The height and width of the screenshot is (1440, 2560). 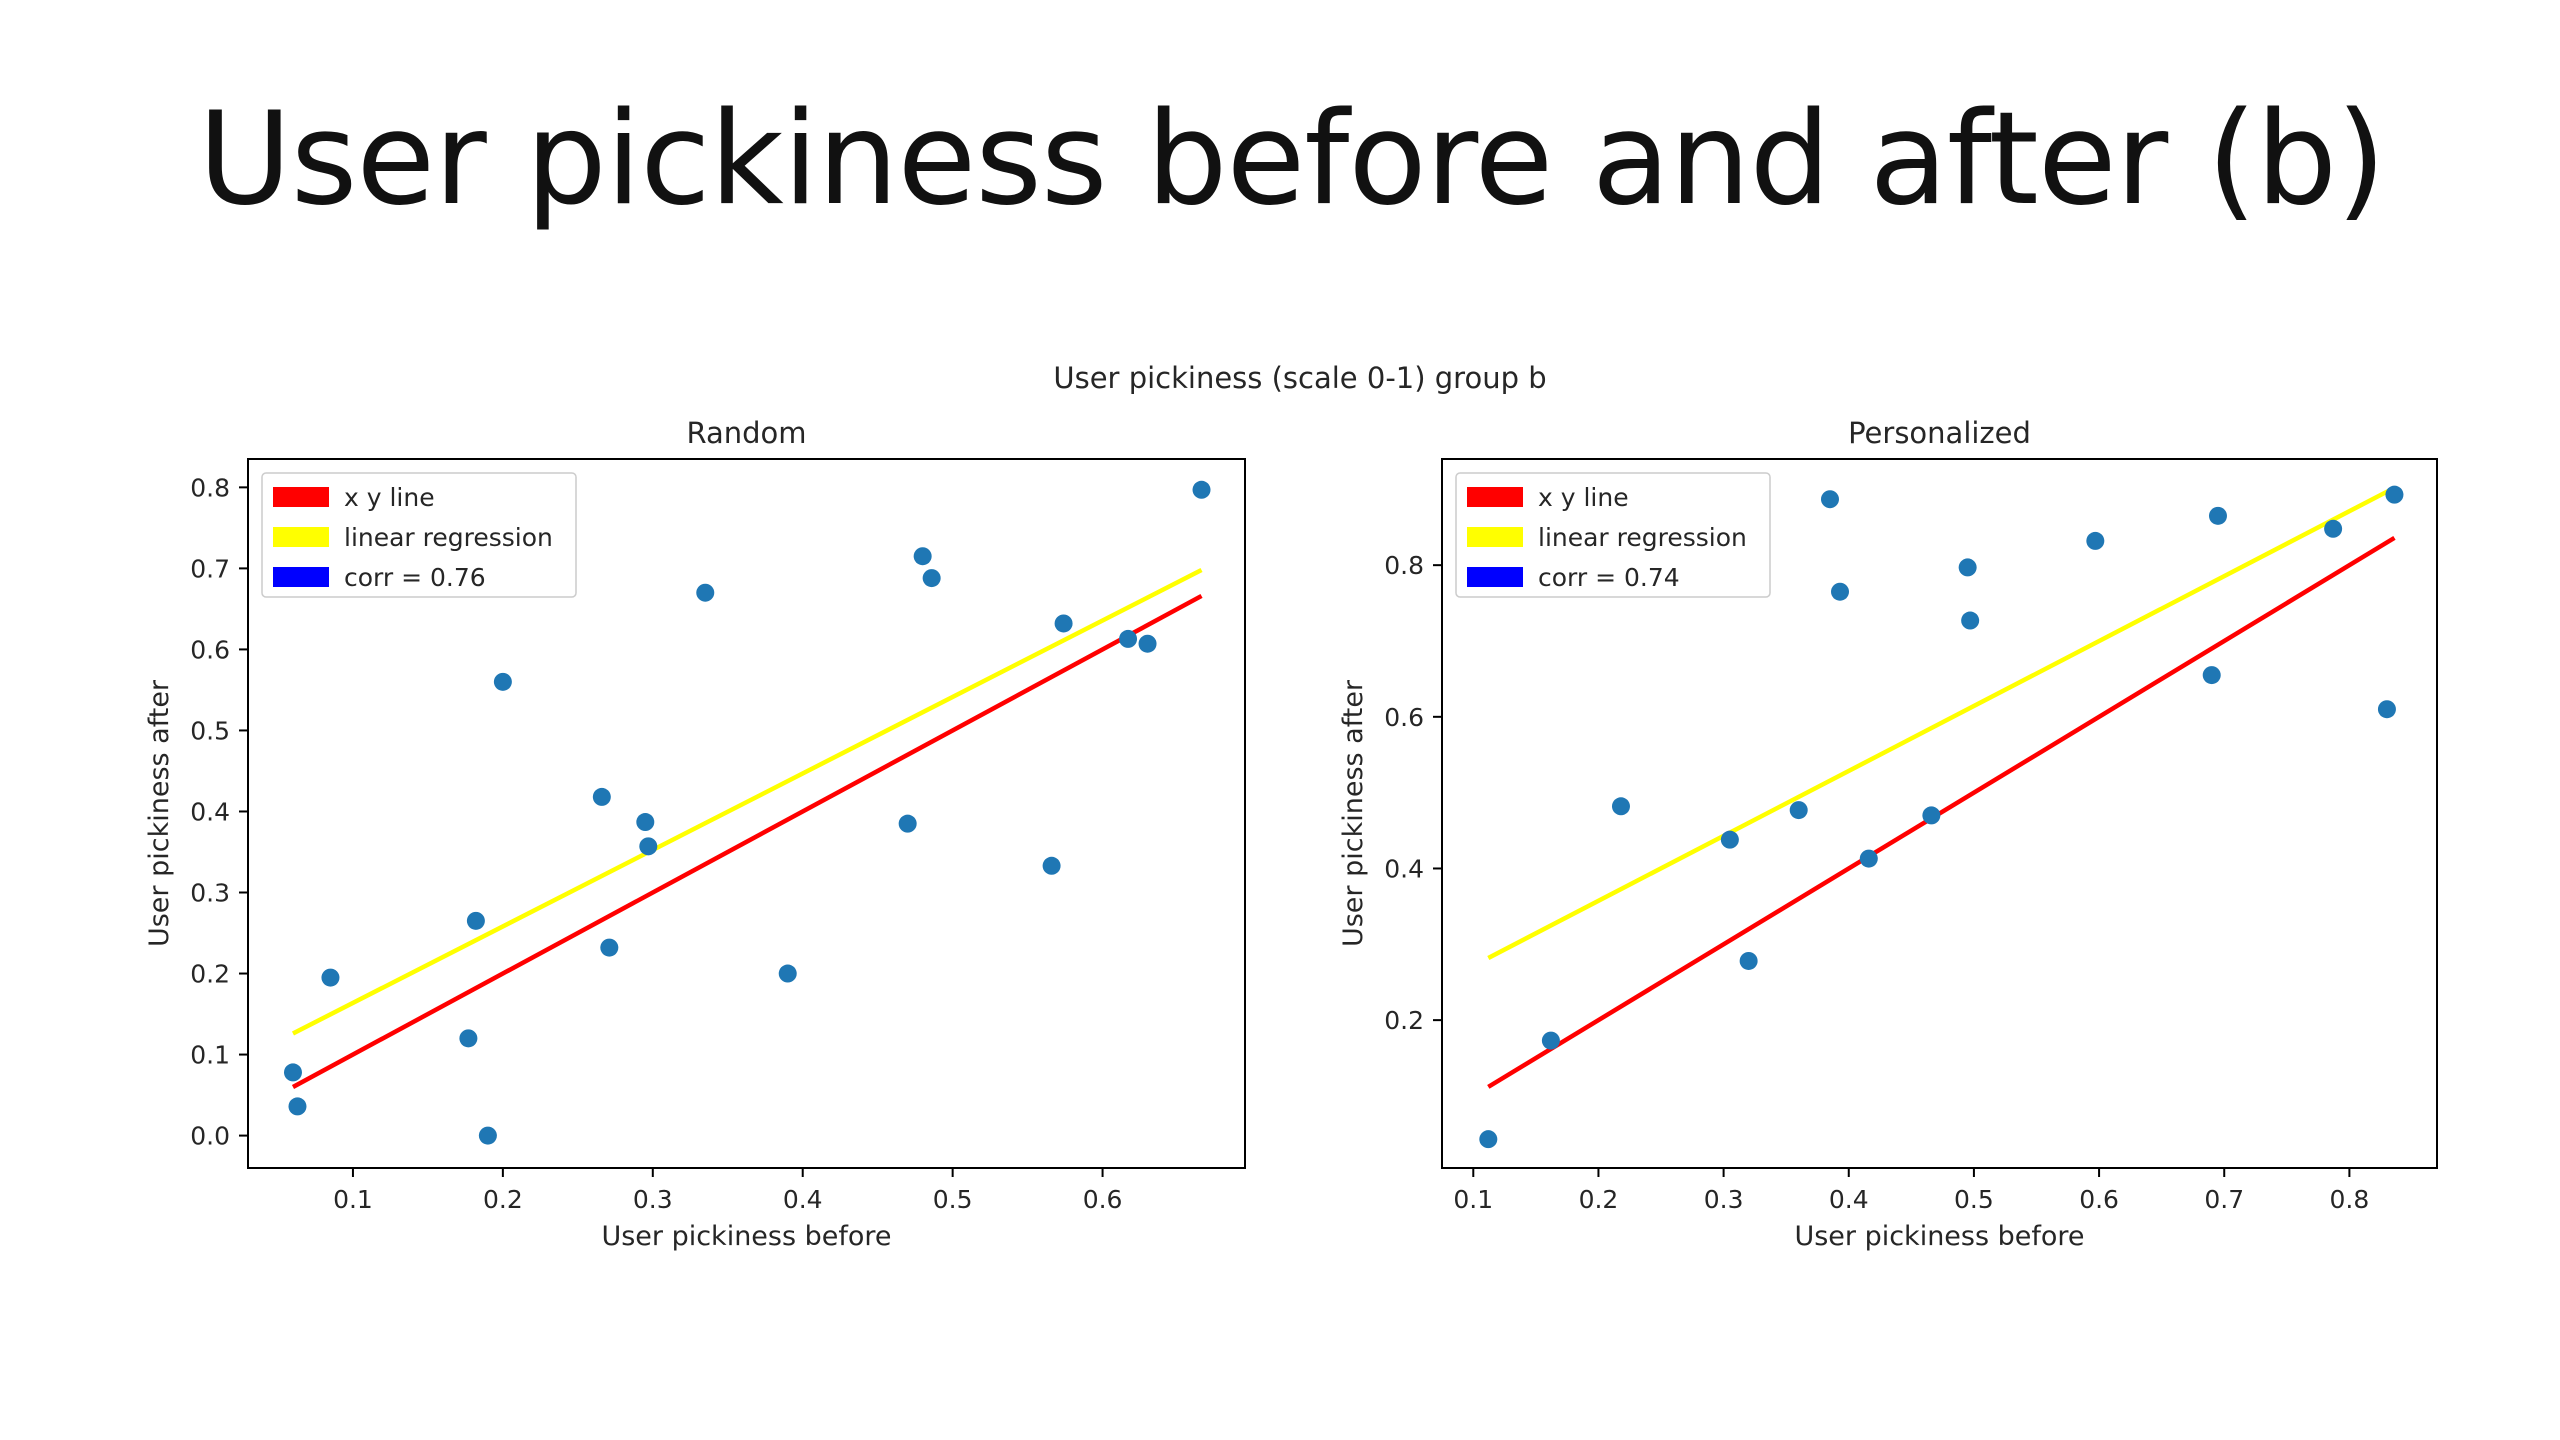 What do you see at coordinates (210, 730) in the screenshot?
I see `y-tick-label: 0.5` at bounding box center [210, 730].